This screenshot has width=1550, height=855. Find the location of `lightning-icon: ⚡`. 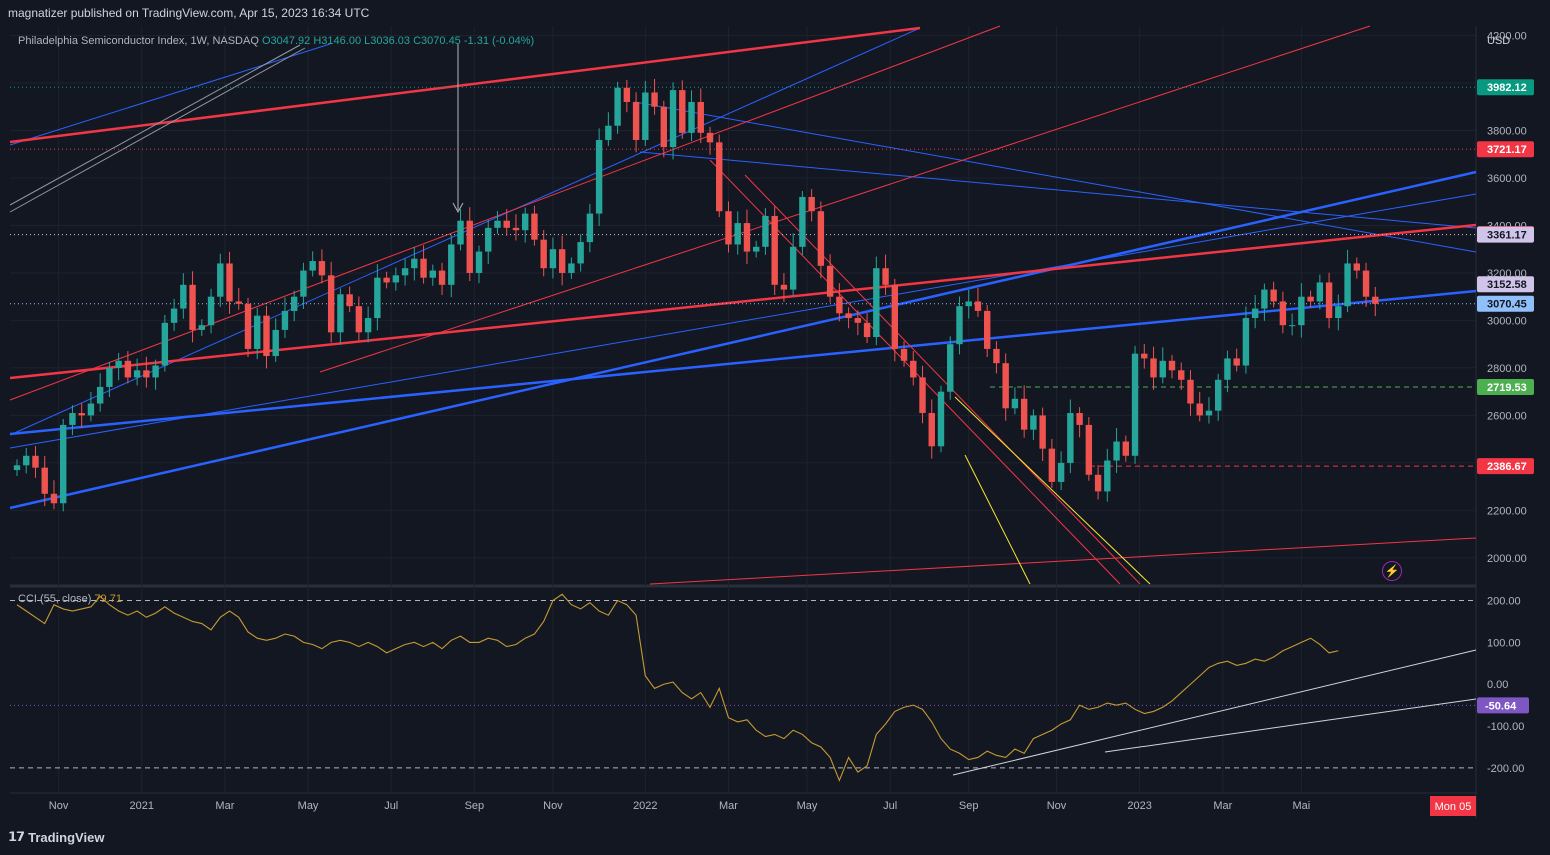

lightning-icon: ⚡ is located at coordinates (1392, 571).